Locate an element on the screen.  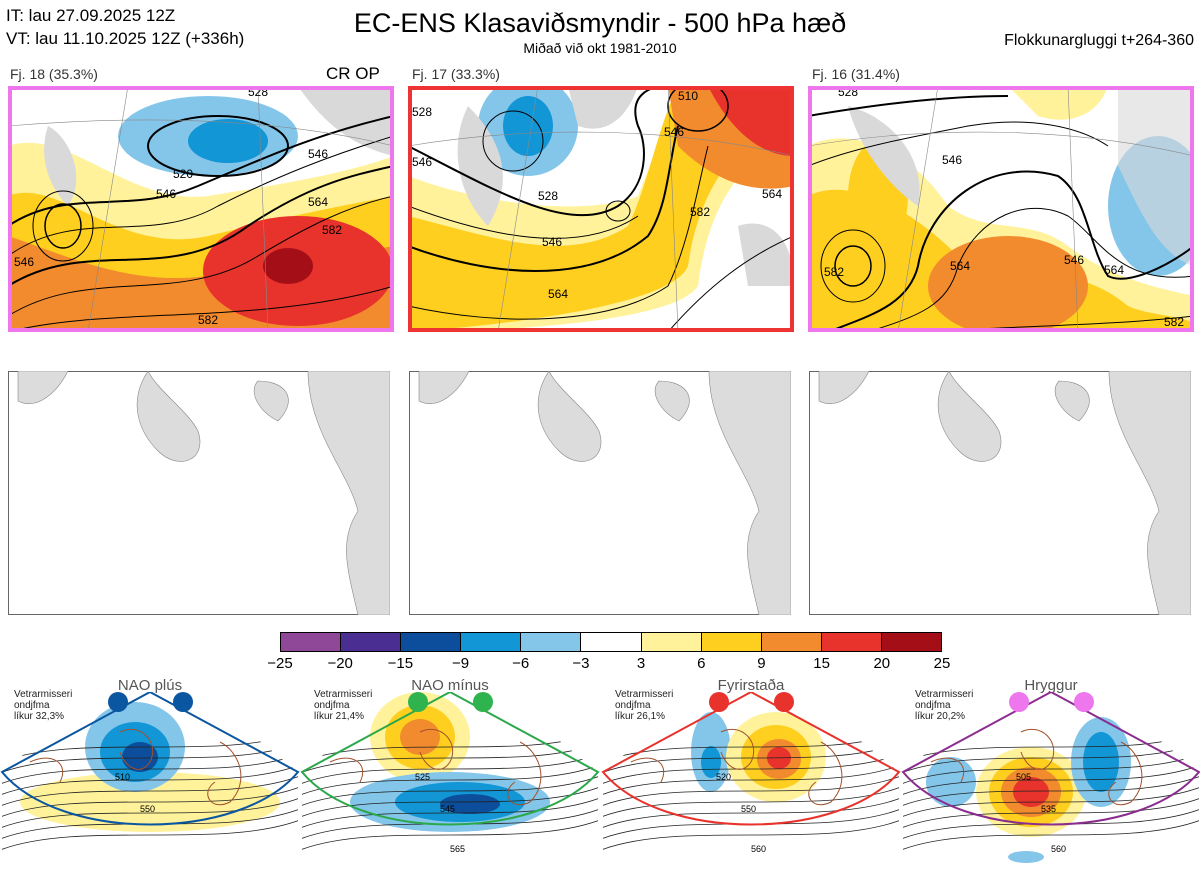
colorbar-tick-label: −3 is located at coordinates (581, 663).